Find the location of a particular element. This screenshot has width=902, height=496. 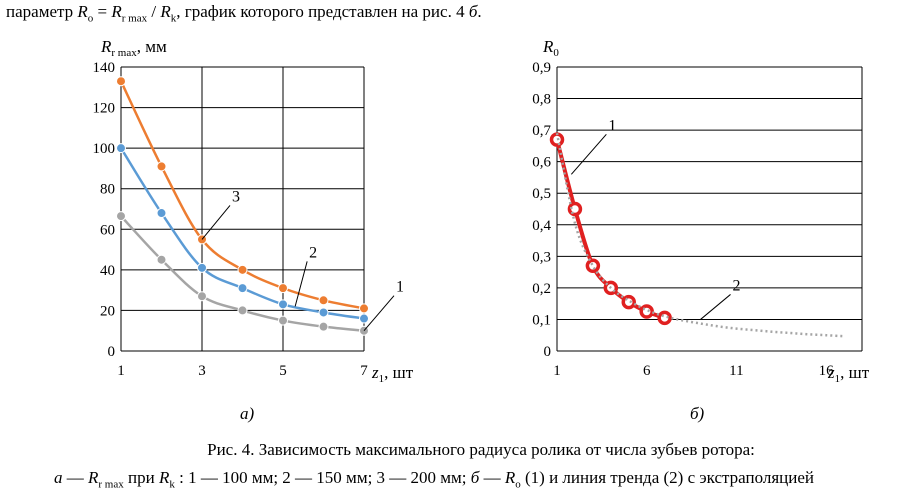

xtick-label-2: 11 is located at coordinates (736, 371).